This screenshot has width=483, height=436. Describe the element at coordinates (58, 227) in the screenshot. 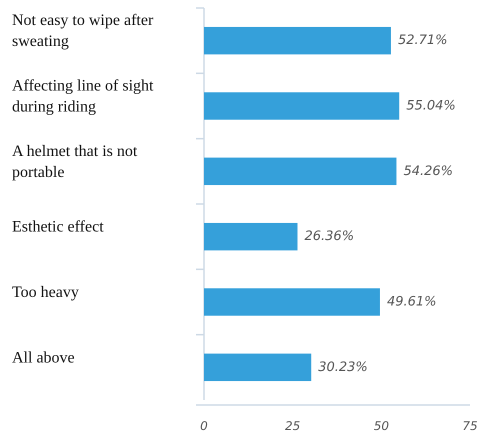

I see `y-tick-label: Esthetic effect` at that location.